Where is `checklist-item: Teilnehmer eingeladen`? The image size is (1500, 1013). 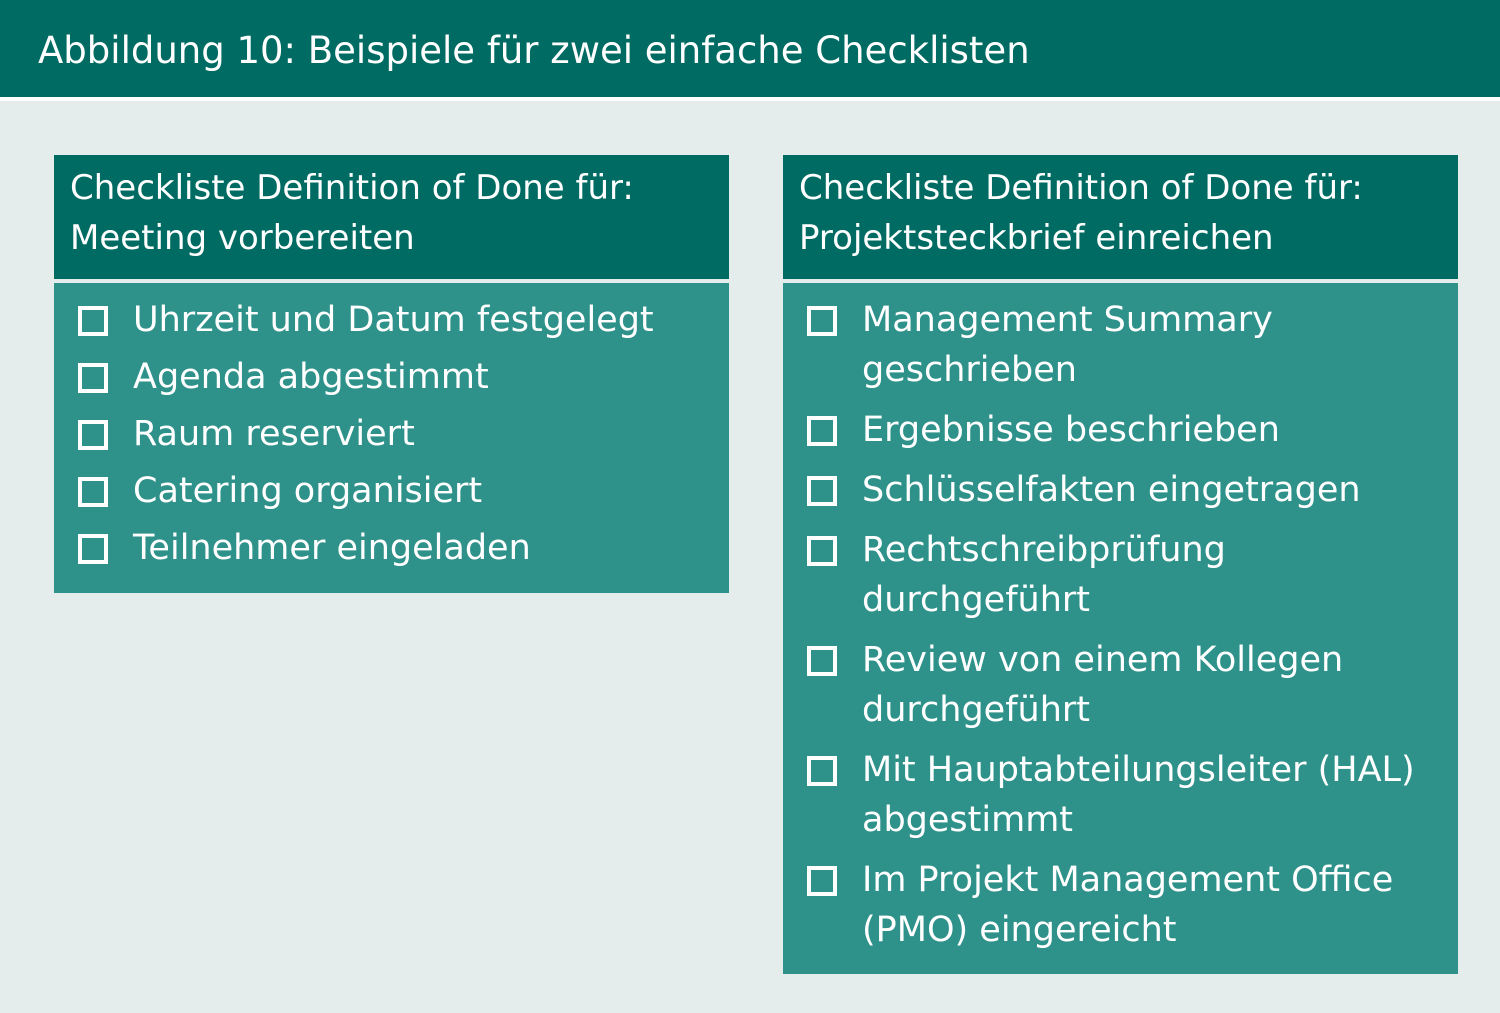
checklist-item: Teilnehmer eingeladen is located at coordinates (398, 551).